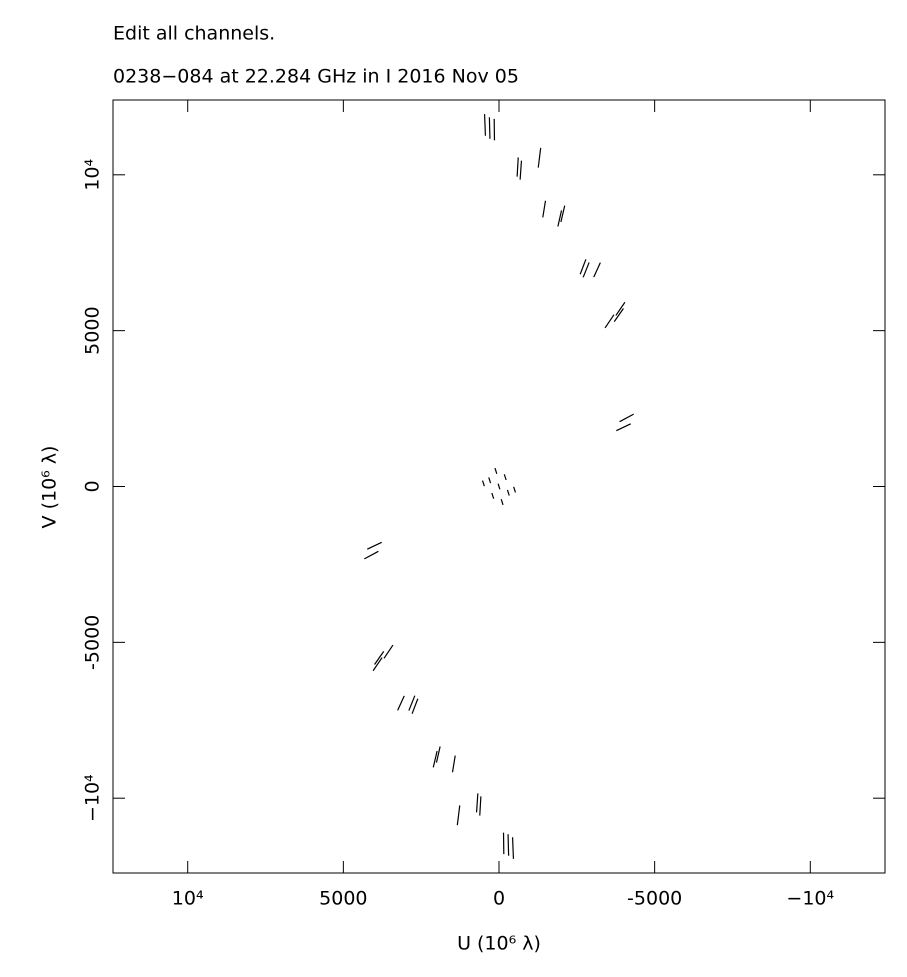 The width and height of the screenshot is (907, 977). Describe the element at coordinates (93, 330) in the screenshot. I see `y-tick-label: 5000` at that location.